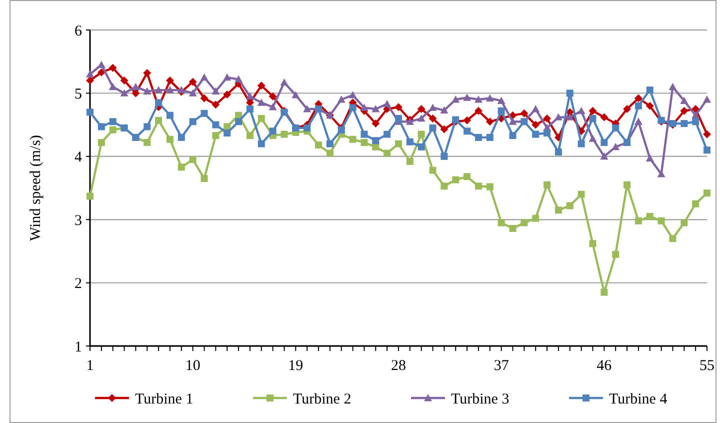  What do you see at coordinates (78, 347) in the screenshot?
I see `y-tick-label: 1` at bounding box center [78, 347].